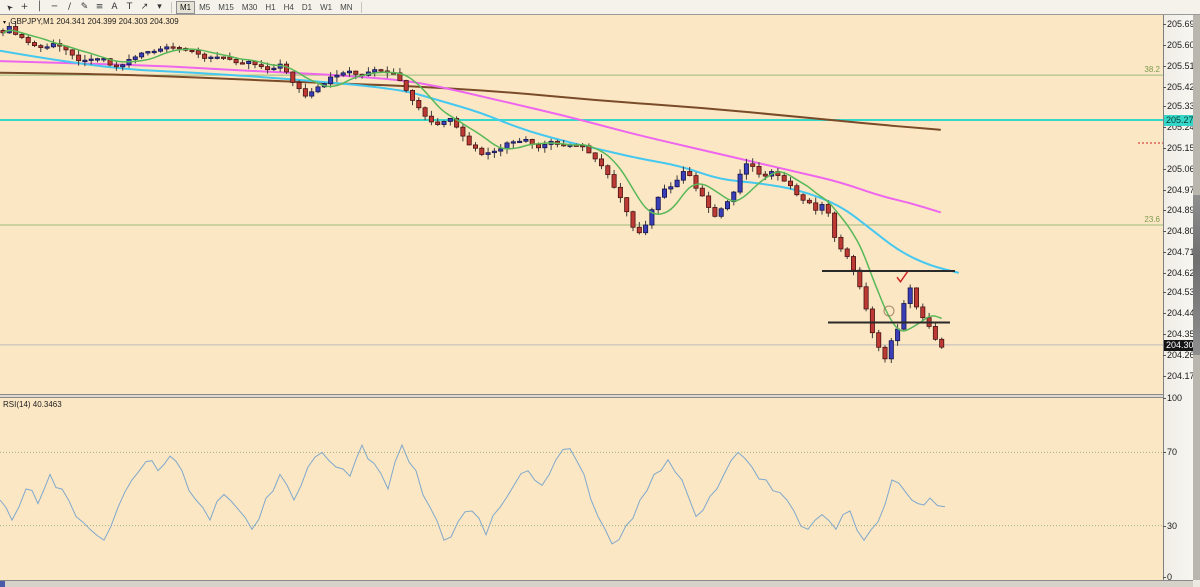 This screenshot has height=587, width=1200. I want to click on time-axis, so click(596, 583).